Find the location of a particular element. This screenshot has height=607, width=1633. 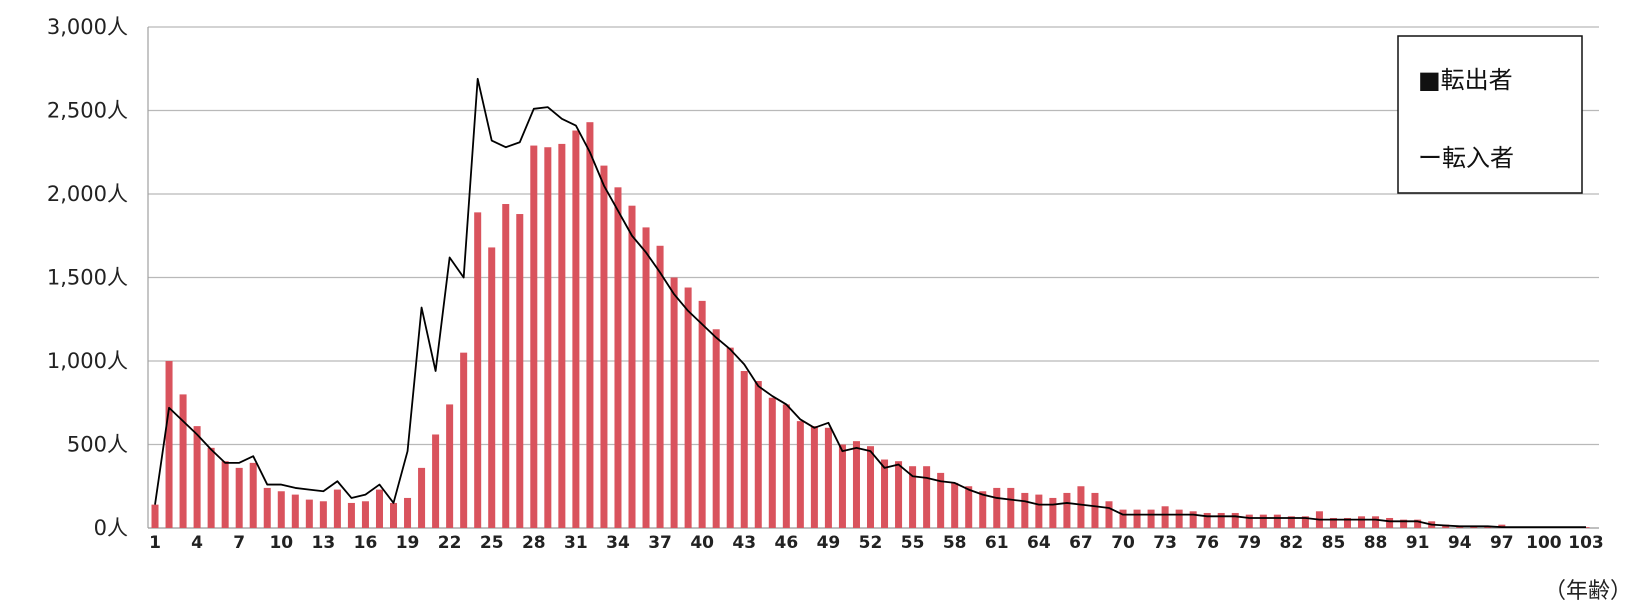

y-tick-label: 1,500人 is located at coordinates (87, 278).